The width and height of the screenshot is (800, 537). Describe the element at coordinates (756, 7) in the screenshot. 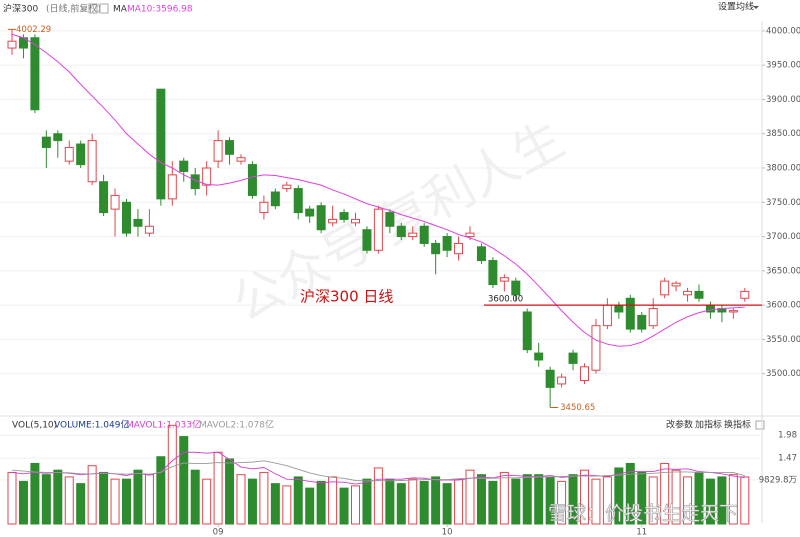

I see `dropdown-icon` at that location.